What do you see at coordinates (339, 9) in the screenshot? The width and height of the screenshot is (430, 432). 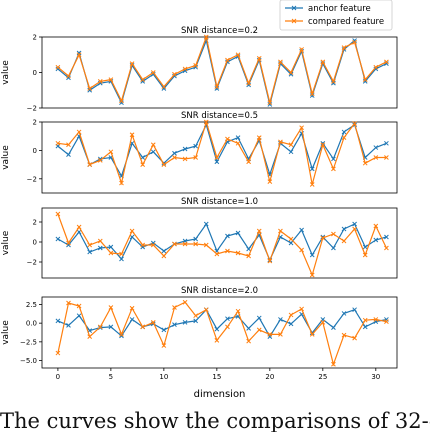 I see `legend-label: anchor feature` at bounding box center [339, 9].